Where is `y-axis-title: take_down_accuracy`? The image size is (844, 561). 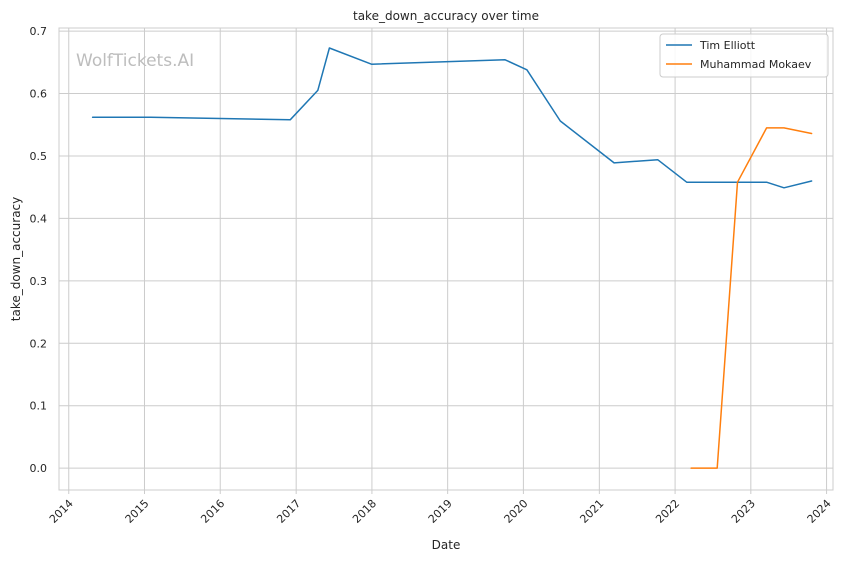 y-axis-title: take_down_accuracy is located at coordinates (16, 259).